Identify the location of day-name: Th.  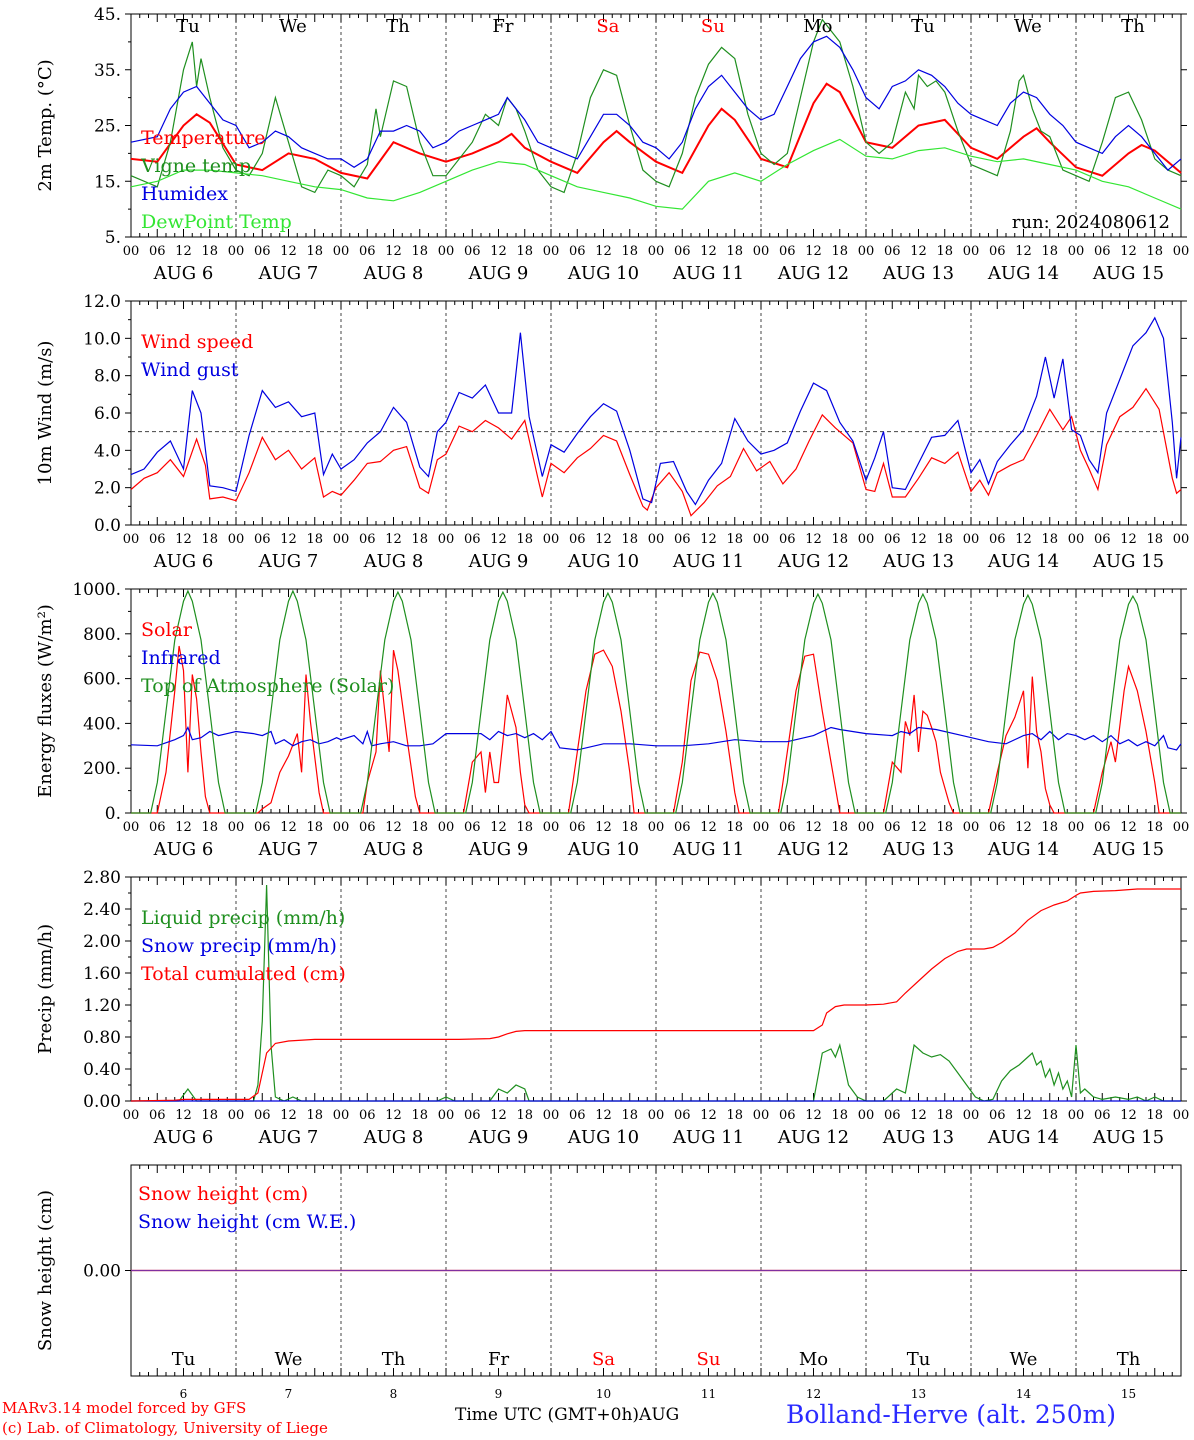
(398, 26).